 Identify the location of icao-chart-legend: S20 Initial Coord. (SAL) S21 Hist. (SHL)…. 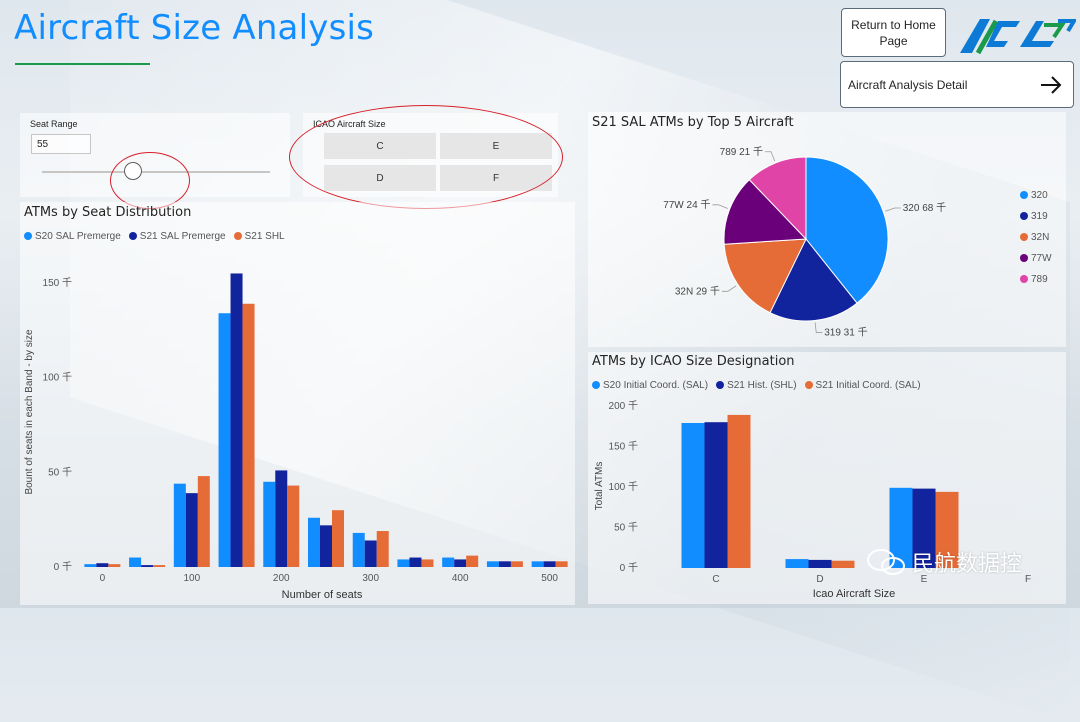
(756, 385).